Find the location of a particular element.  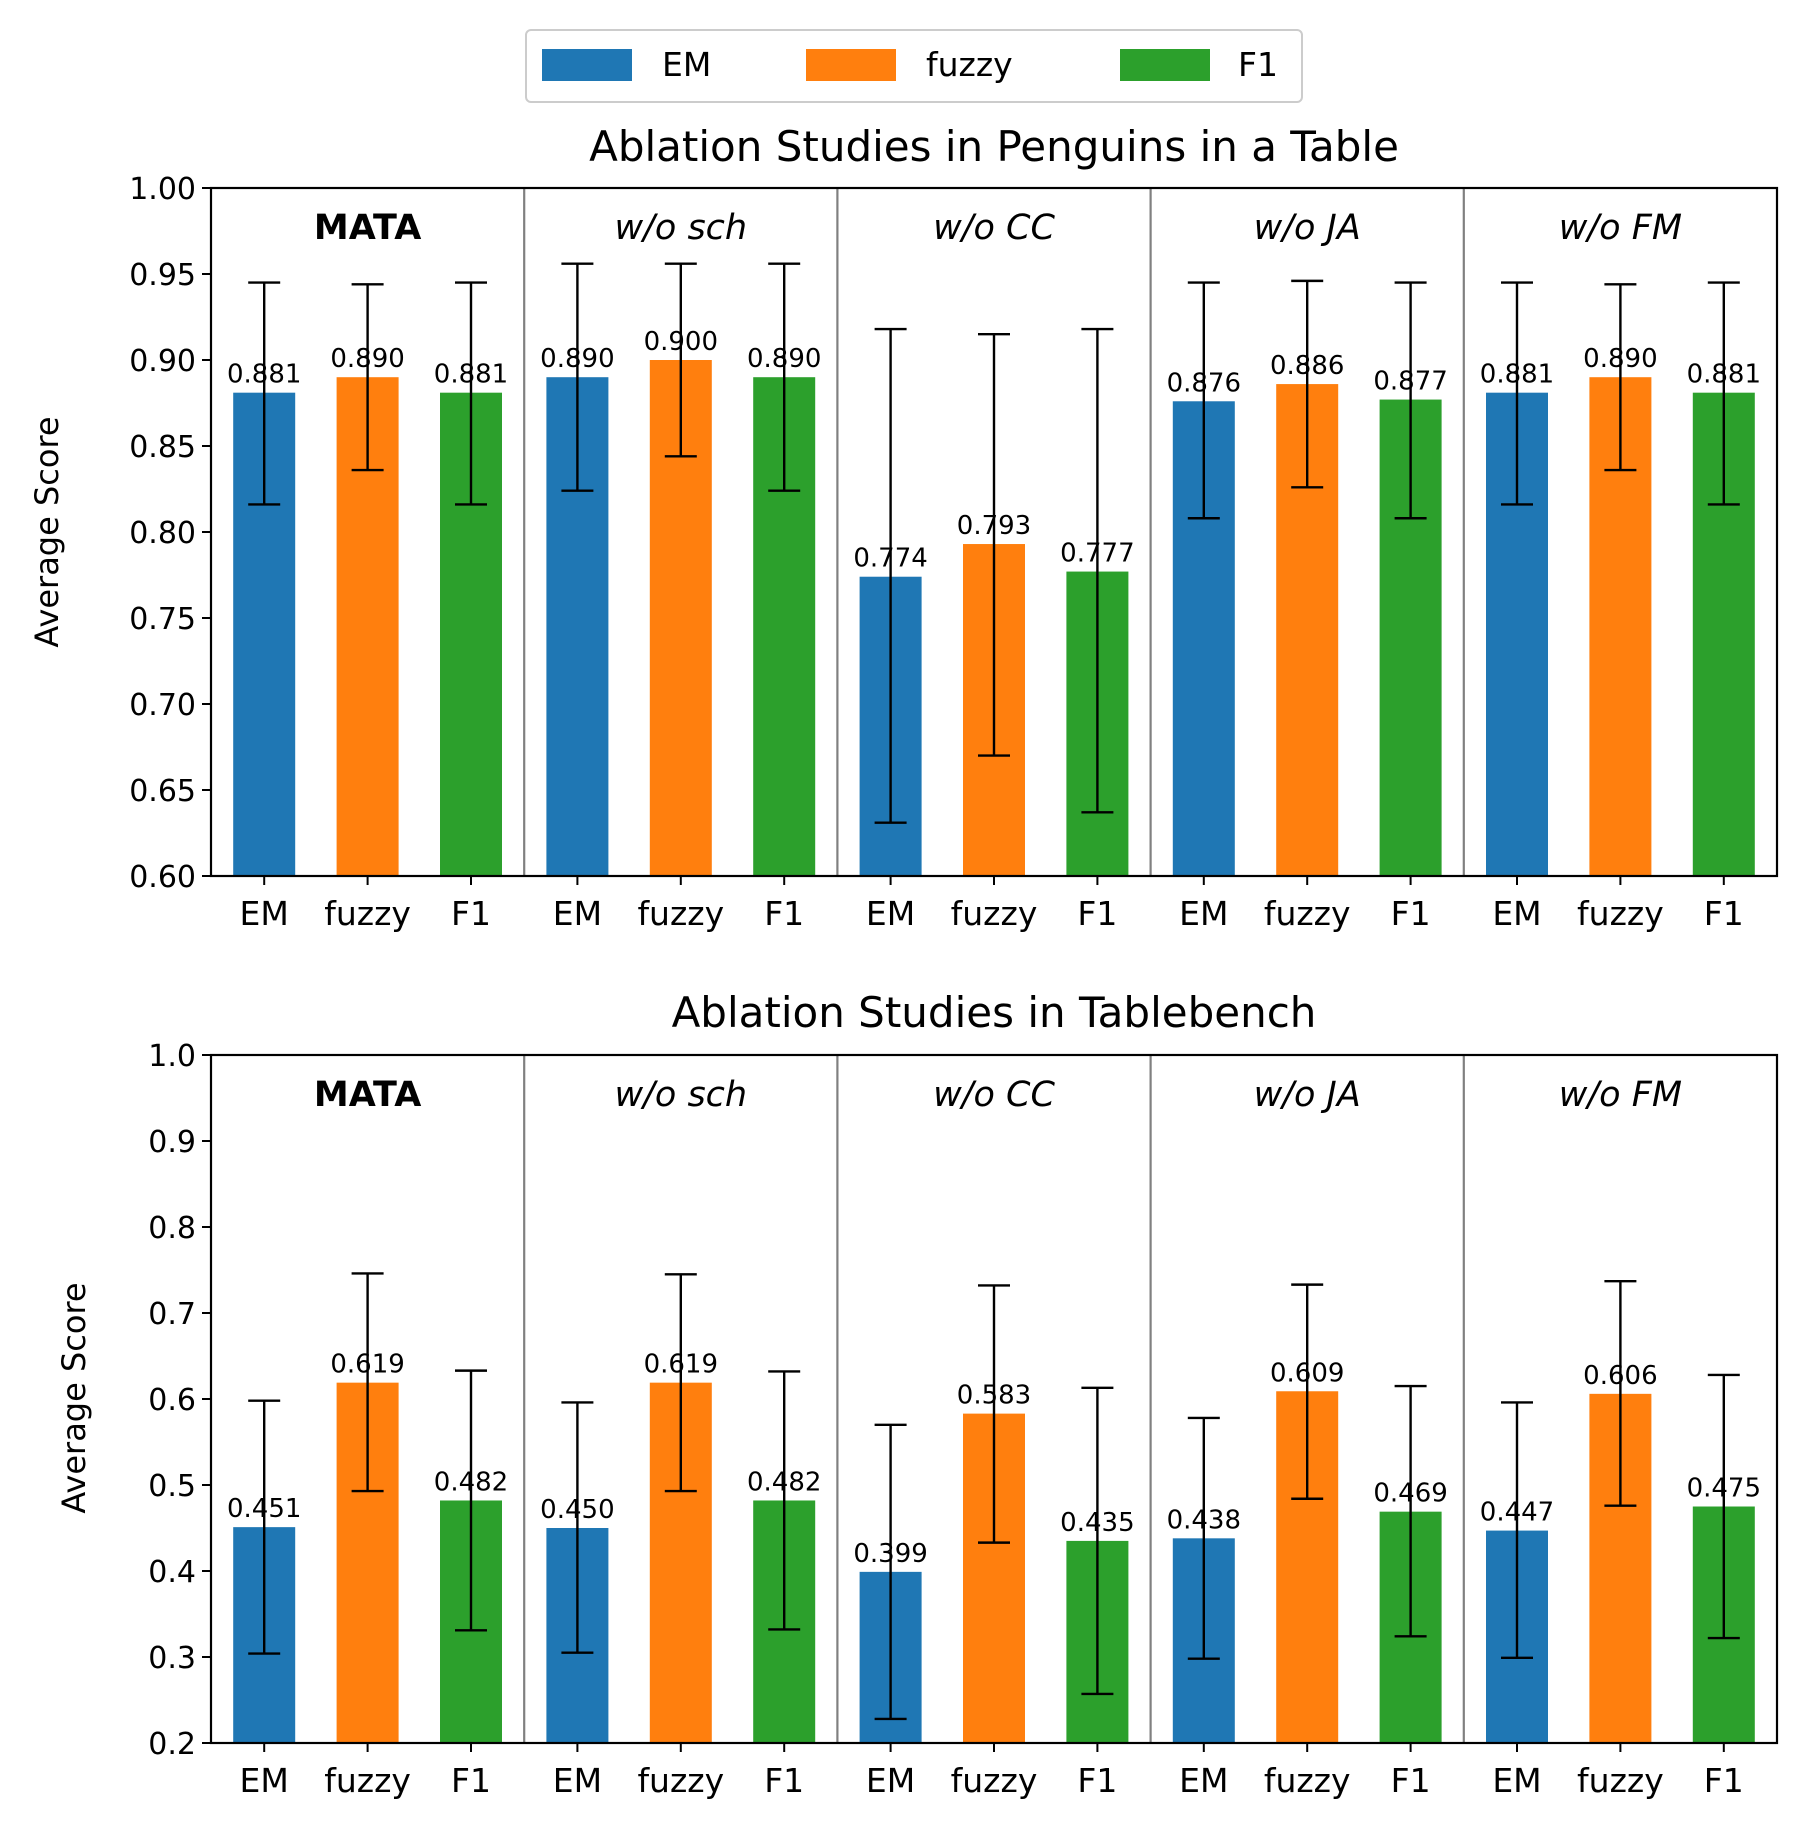

y-tick-label: 0.90 is located at coordinates (162, 361).